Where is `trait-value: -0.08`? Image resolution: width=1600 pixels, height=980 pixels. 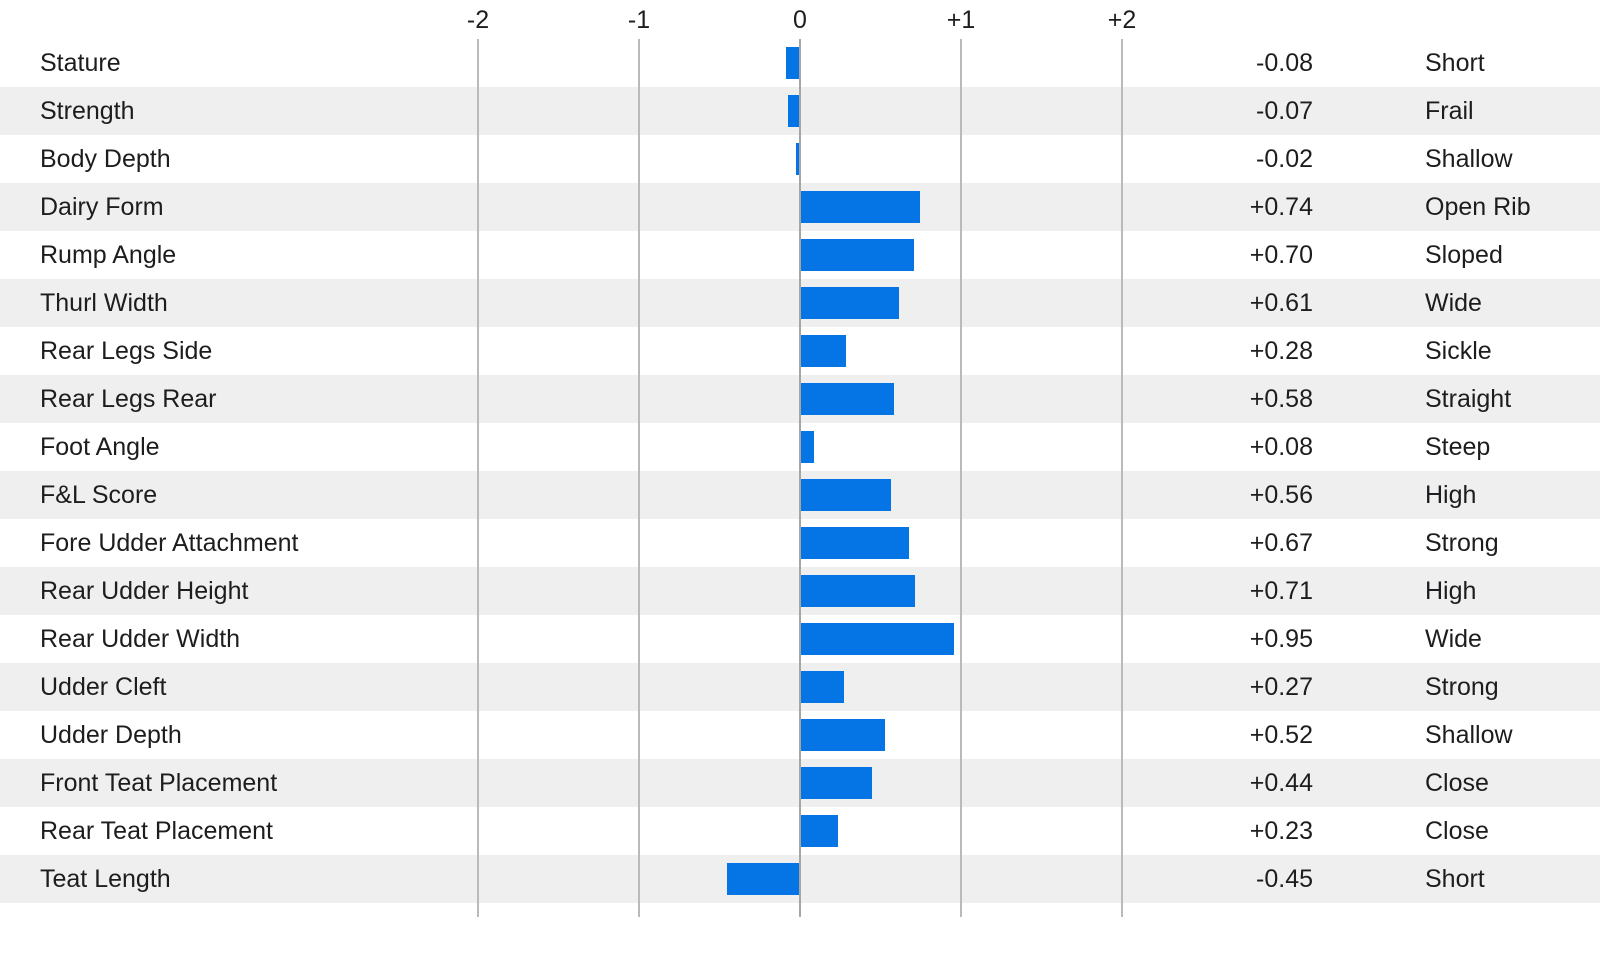 trait-value: -0.08 is located at coordinates (1284, 63).